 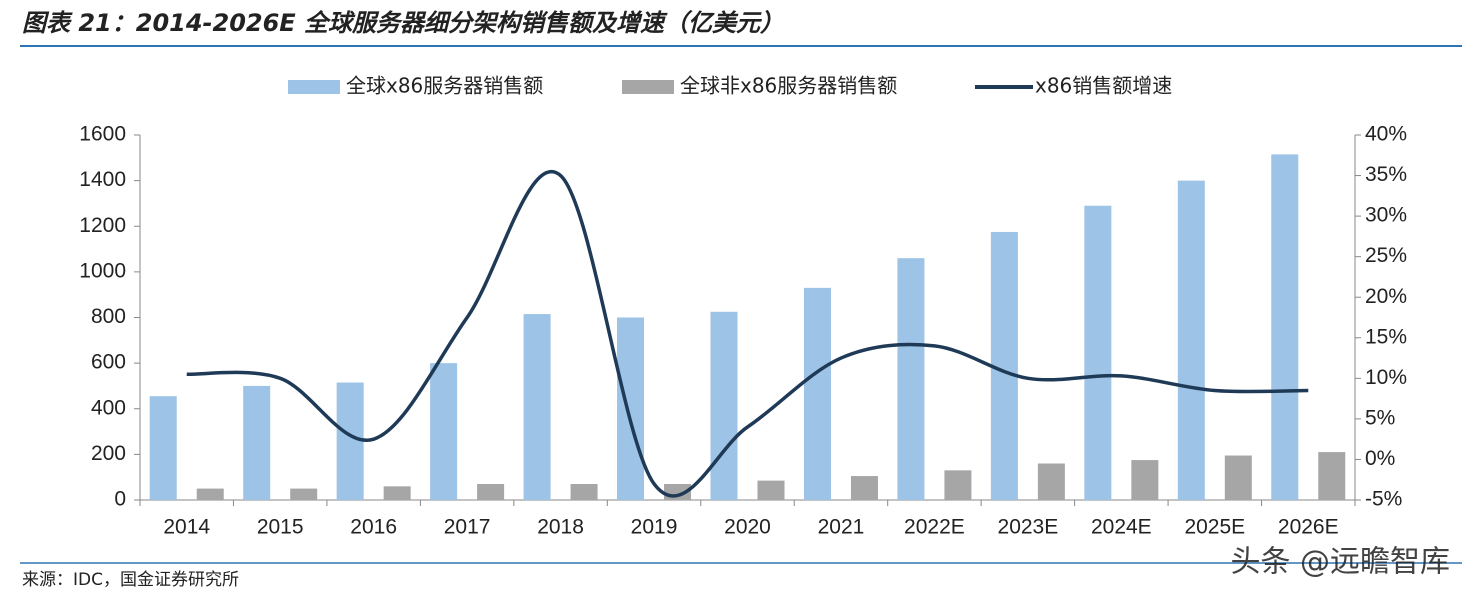 I want to click on y2-tick-label: 40%, so click(x=1386, y=134).